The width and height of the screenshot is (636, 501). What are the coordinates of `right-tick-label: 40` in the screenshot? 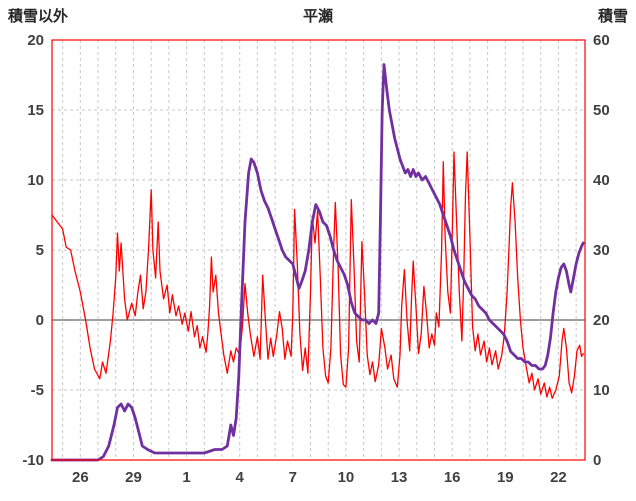 It's located at (601, 180).